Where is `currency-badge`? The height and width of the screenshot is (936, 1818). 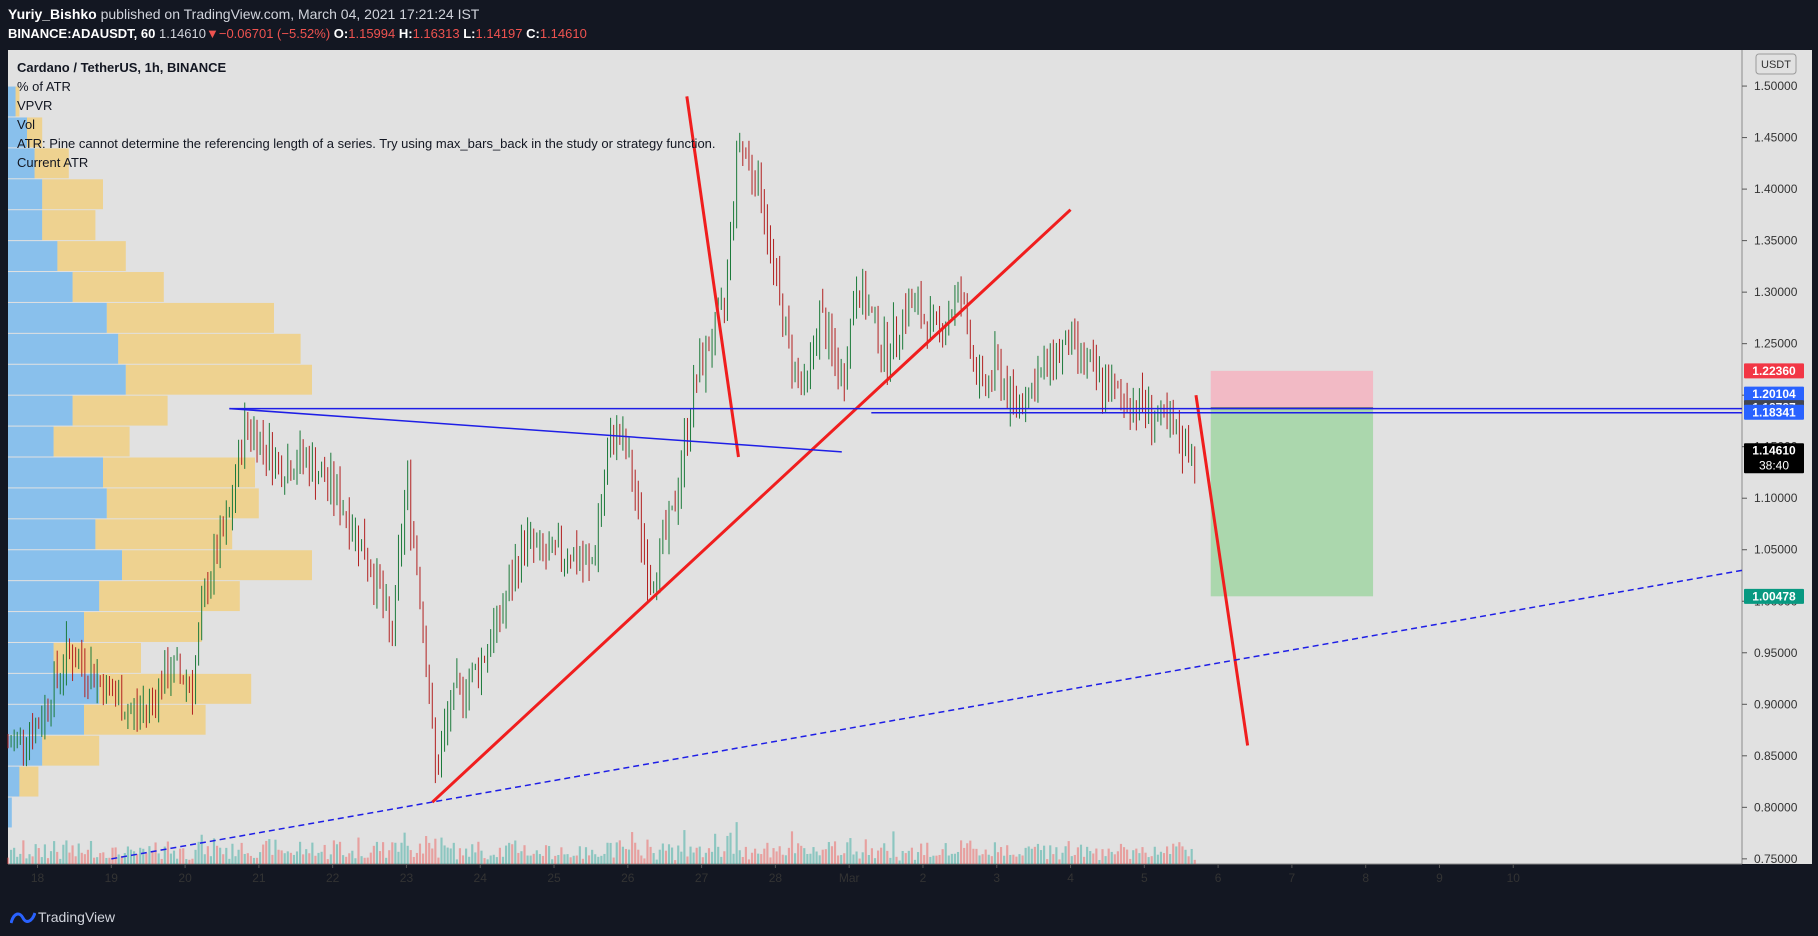 currency-badge is located at coordinates (1776, 64).